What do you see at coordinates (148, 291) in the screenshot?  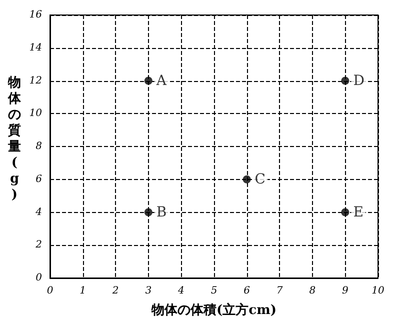 I see `x-tick-label: 3` at bounding box center [148, 291].